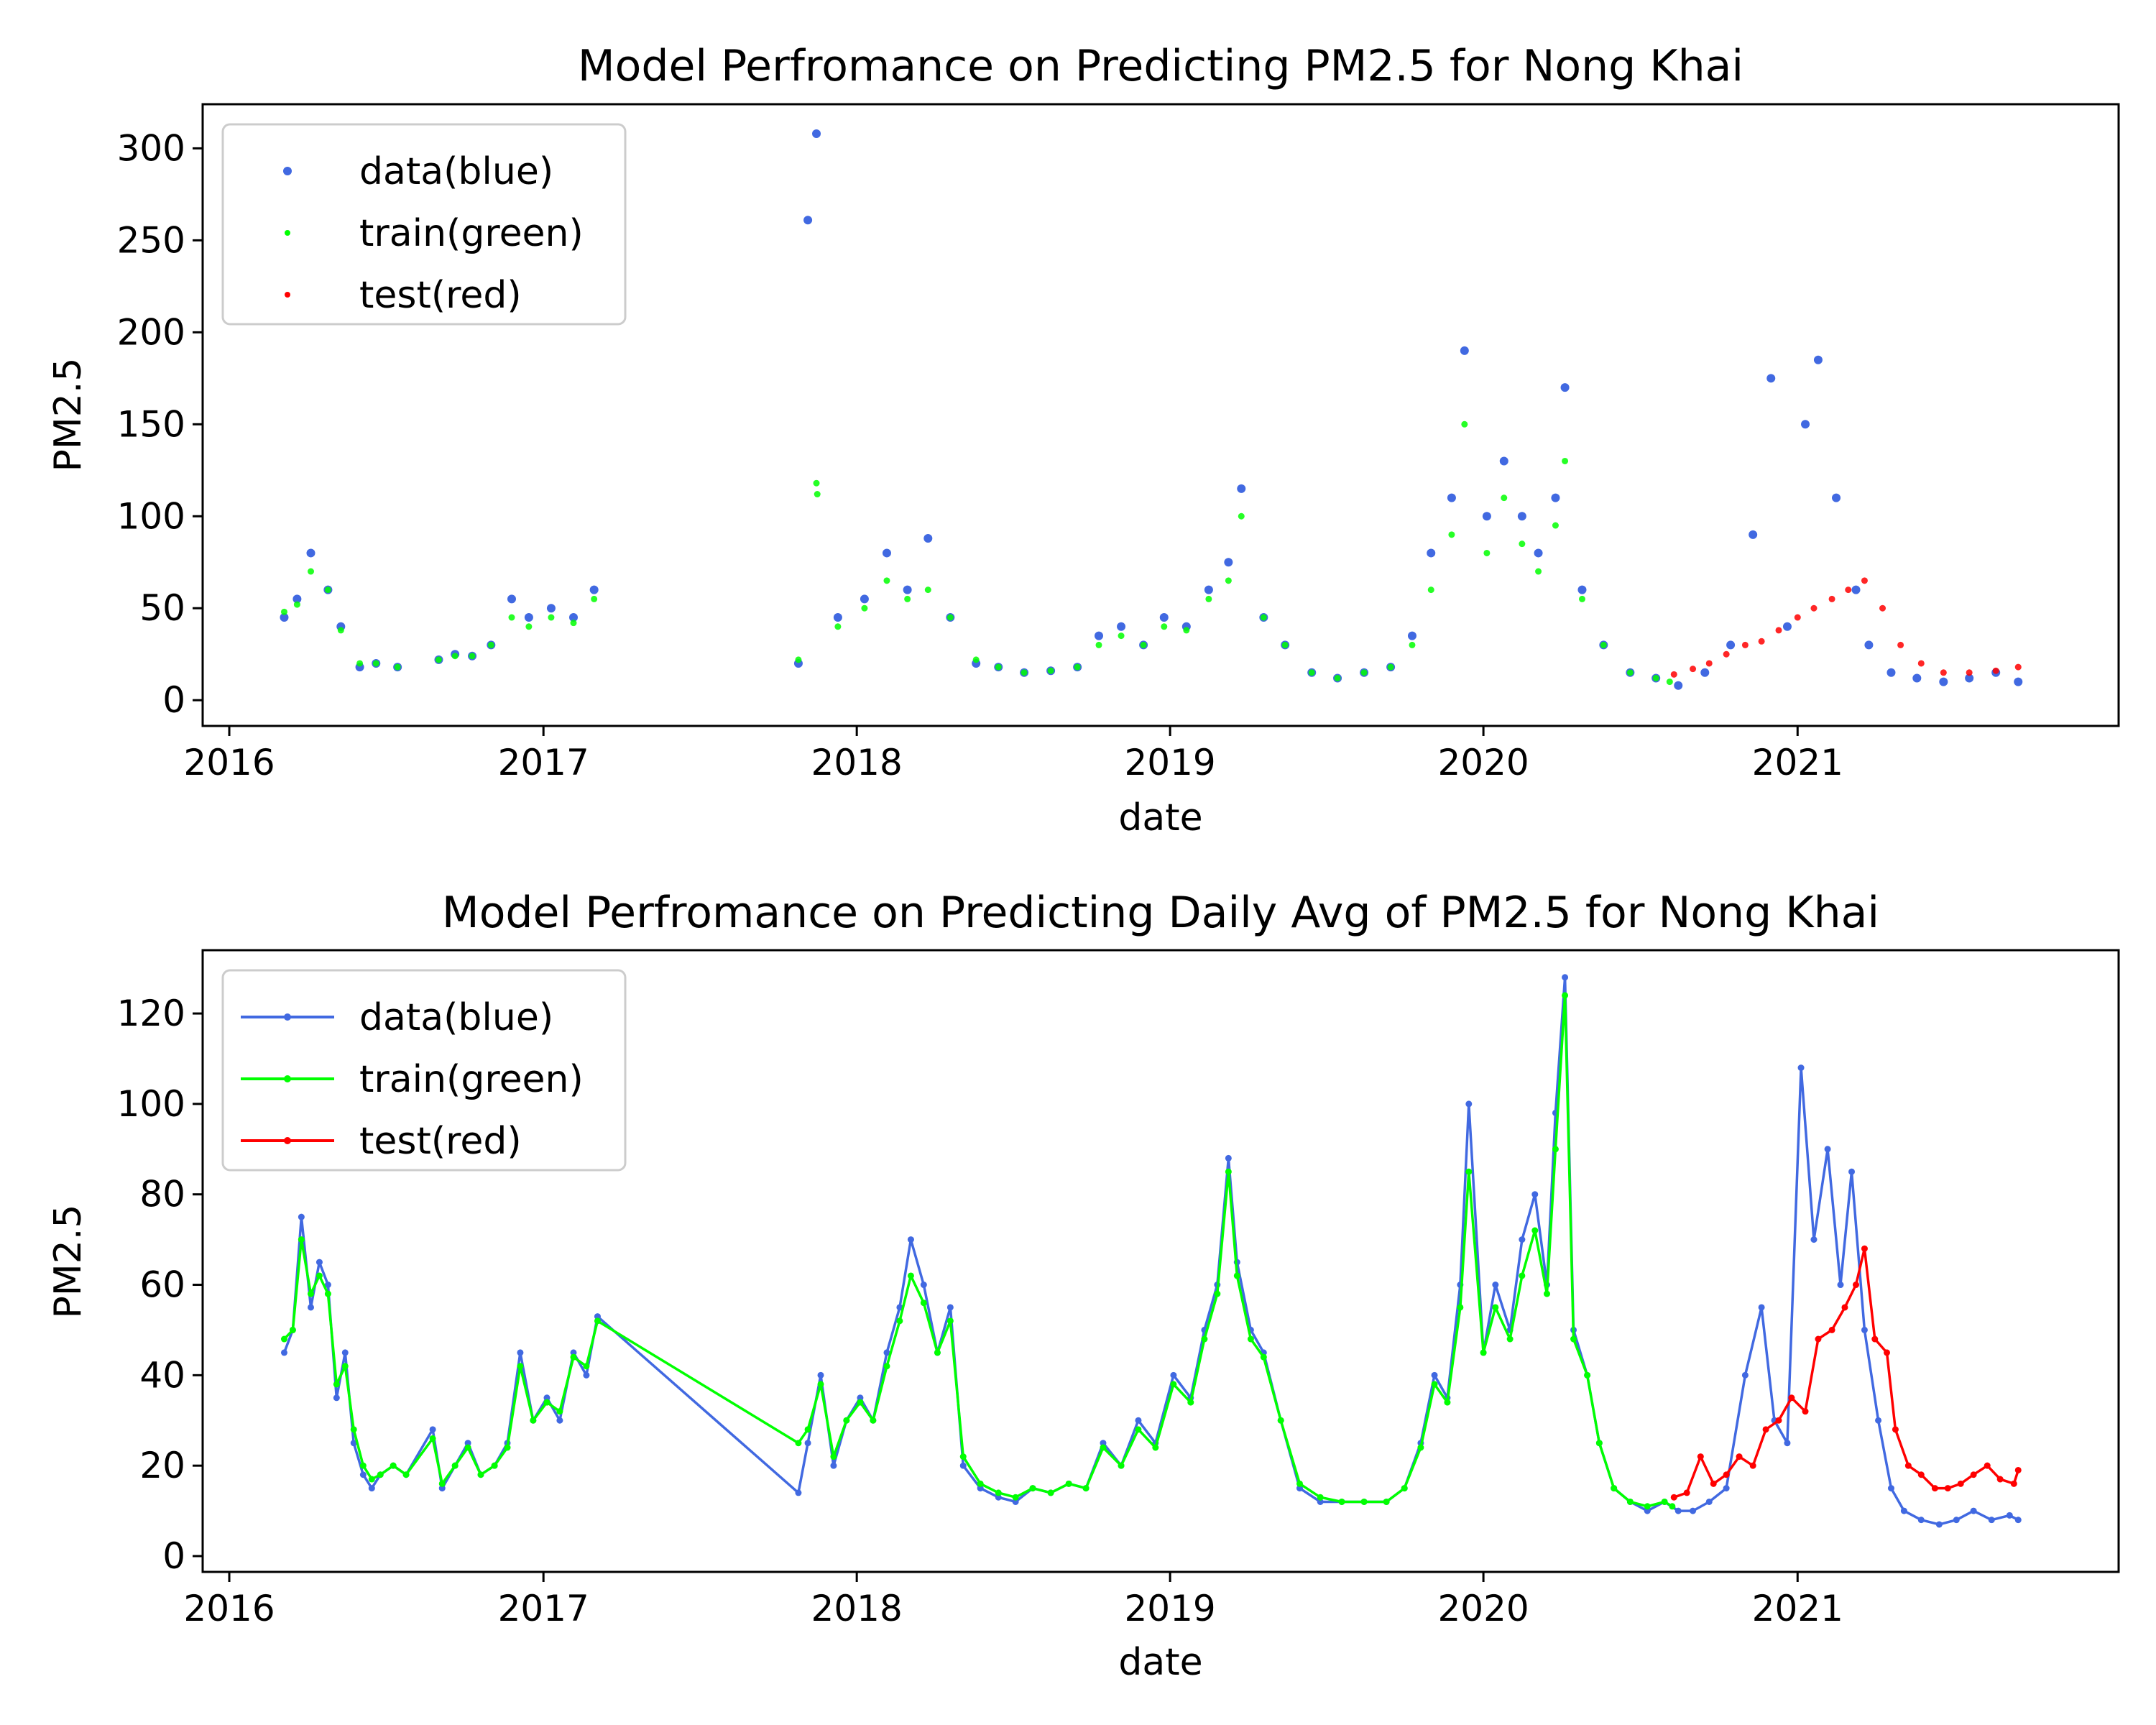  What do you see at coordinates (857, 1608) in the screenshot?
I see `x-tick-label-2018: 2018` at bounding box center [857, 1608].